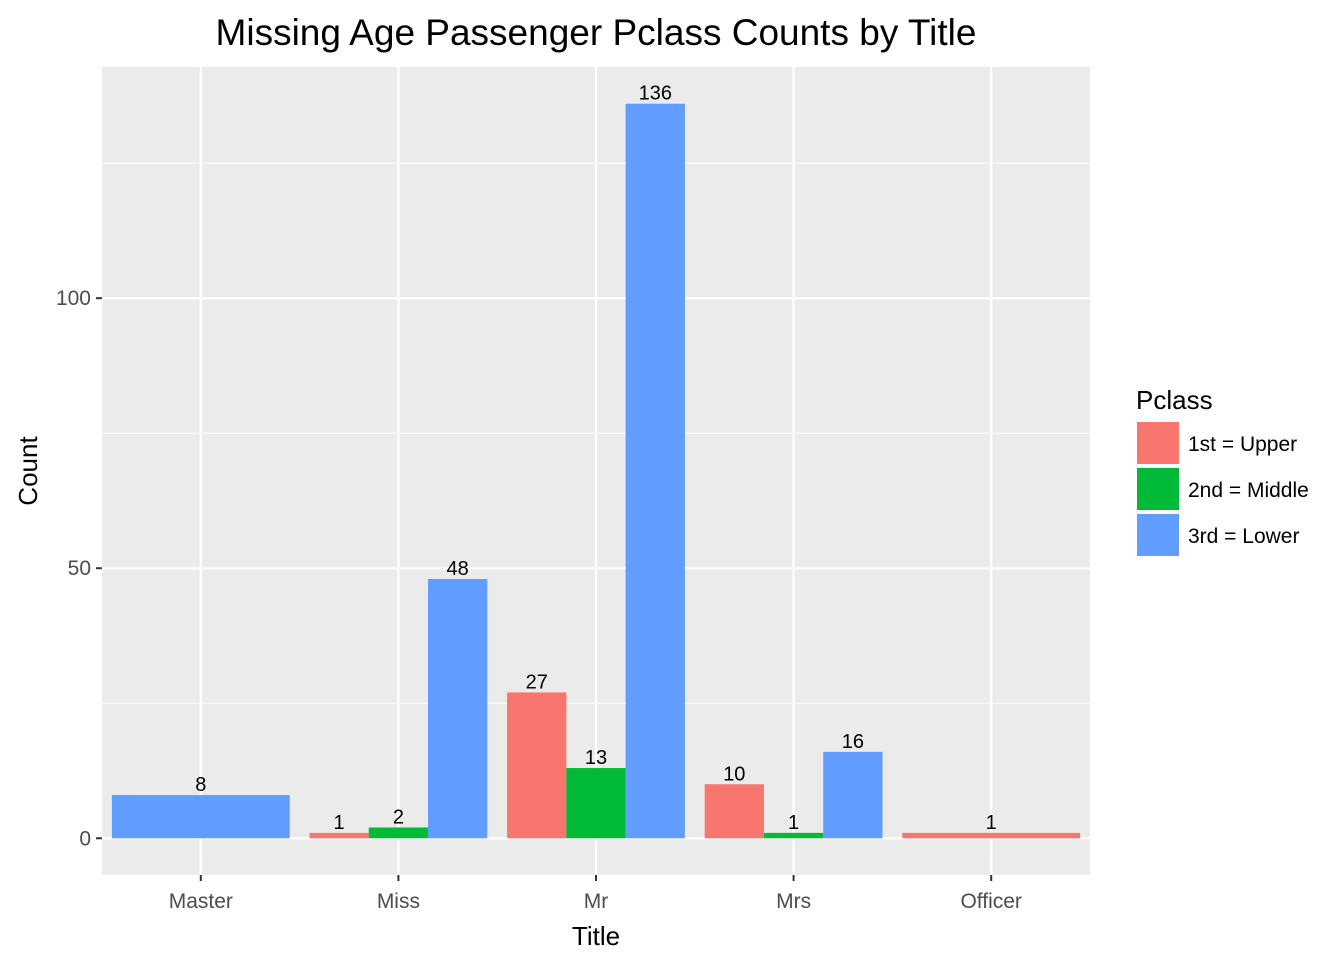  What do you see at coordinates (853, 742) in the screenshot?
I see `bar-value-label: 16` at bounding box center [853, 742].